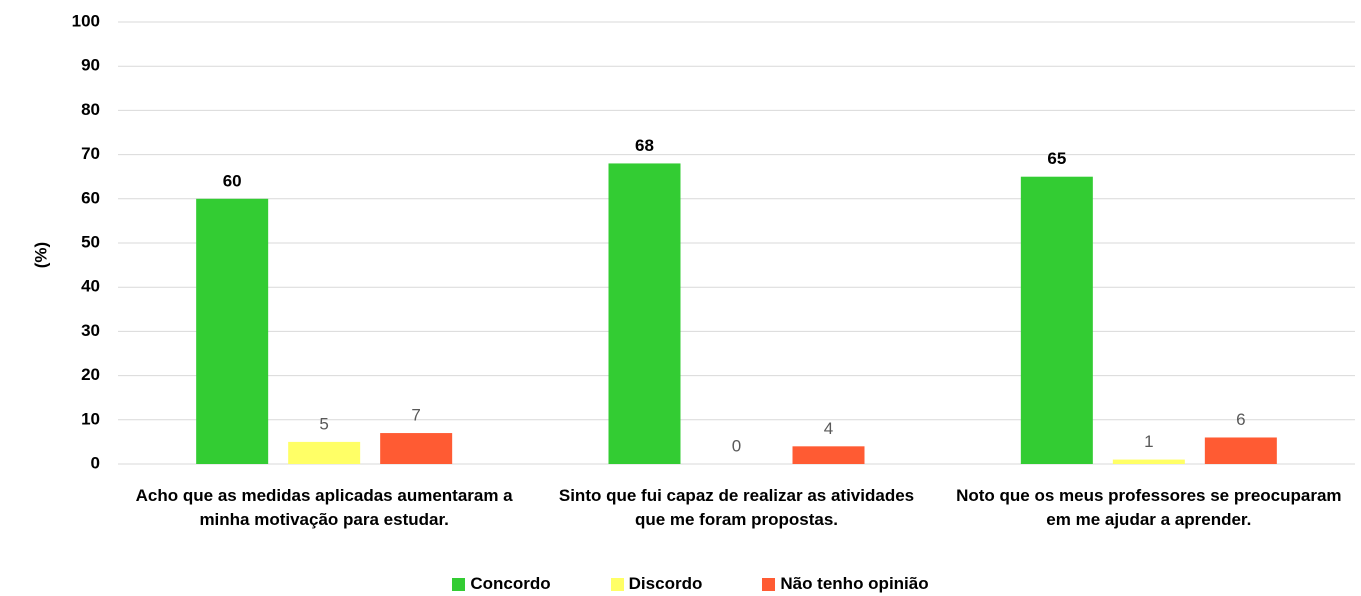  What do you see at coordinates (415, 415) in the screenshot?
I see `data-label: 7` at bounding box center [415, 415].